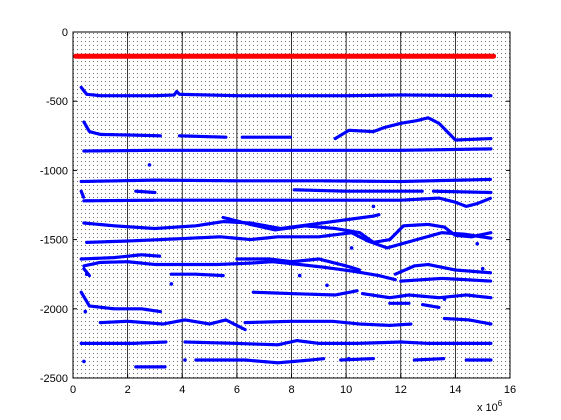 Image resolution: width=561 pixels, height=420 pixels. I want to click on x-tick-label-0: 0, so click(73, 390).